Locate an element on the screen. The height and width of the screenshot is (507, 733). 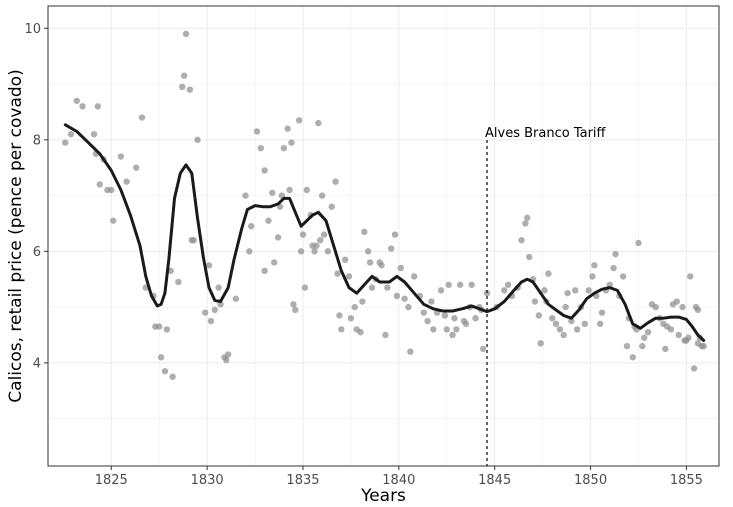
tariff-annotation-label: Alves Branco Tariff is located at coordinates (546, 133).